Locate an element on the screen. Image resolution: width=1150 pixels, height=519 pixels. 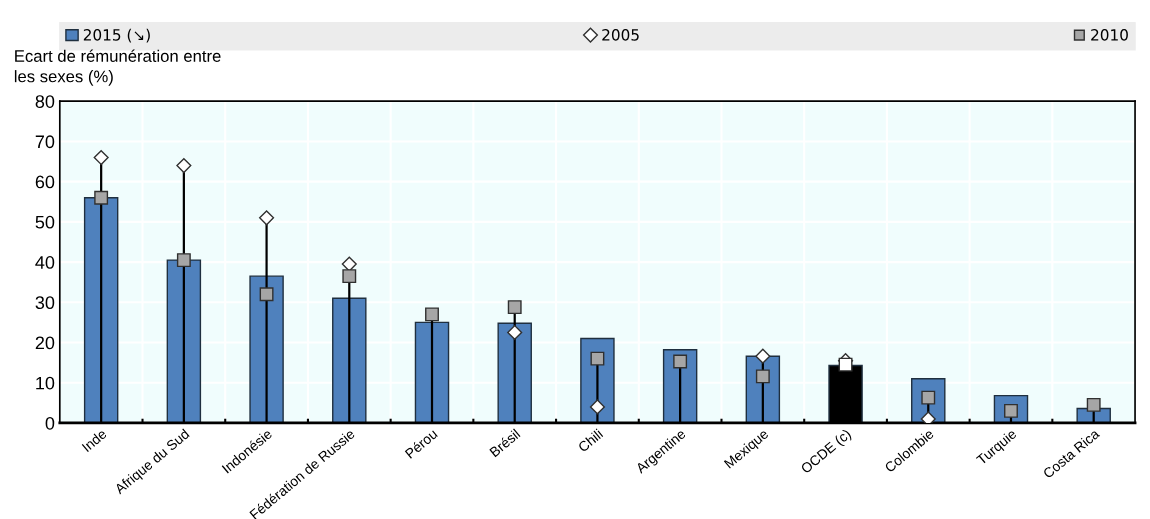
legend-label: 2005 is located at coordinates (620, 35).